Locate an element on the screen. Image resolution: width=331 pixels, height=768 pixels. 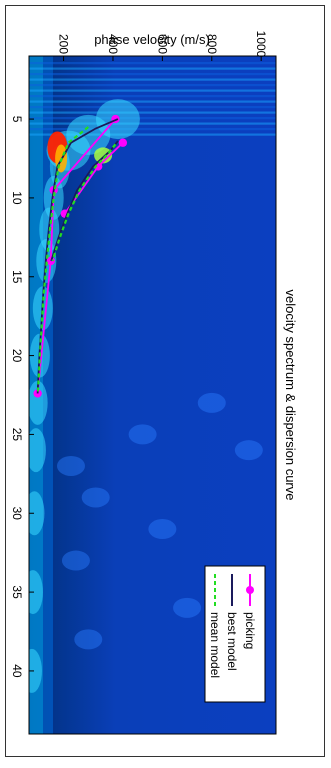
y-tick-label: 200 is located at coordinates (64, 44).